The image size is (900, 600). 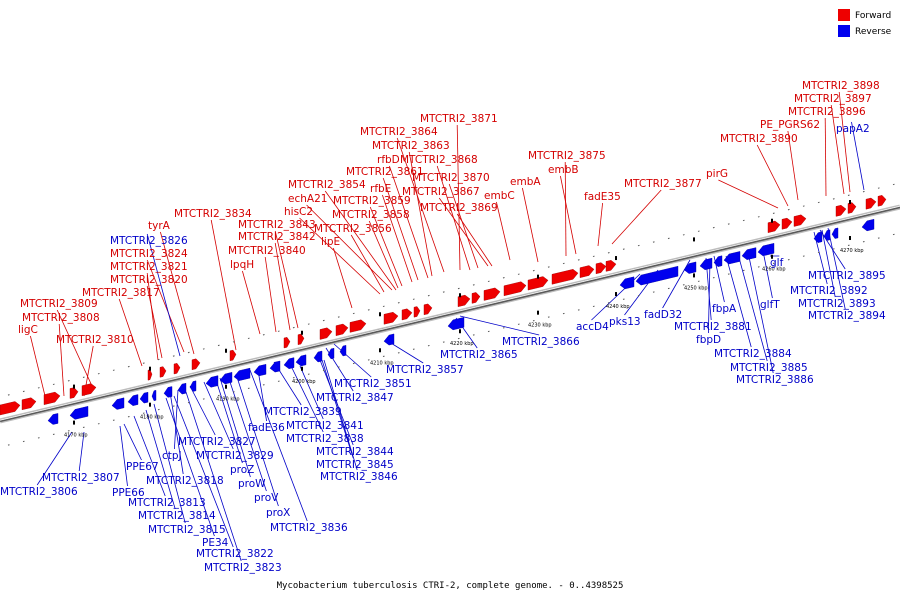 I want to click on forward-gene-label: MTCTRI2_3809, so click(x=59, y=304).